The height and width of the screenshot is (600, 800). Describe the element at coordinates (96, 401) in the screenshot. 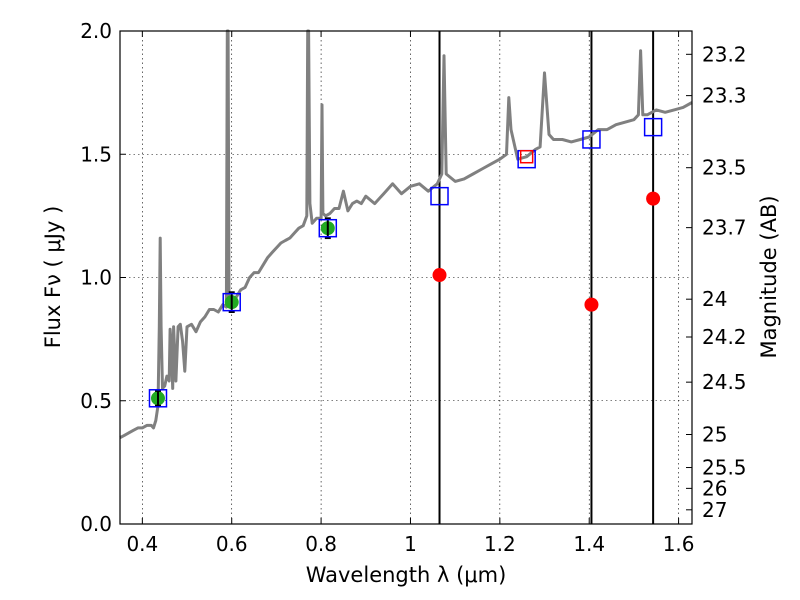

I see `y-tick-label: 0.5` at that location.